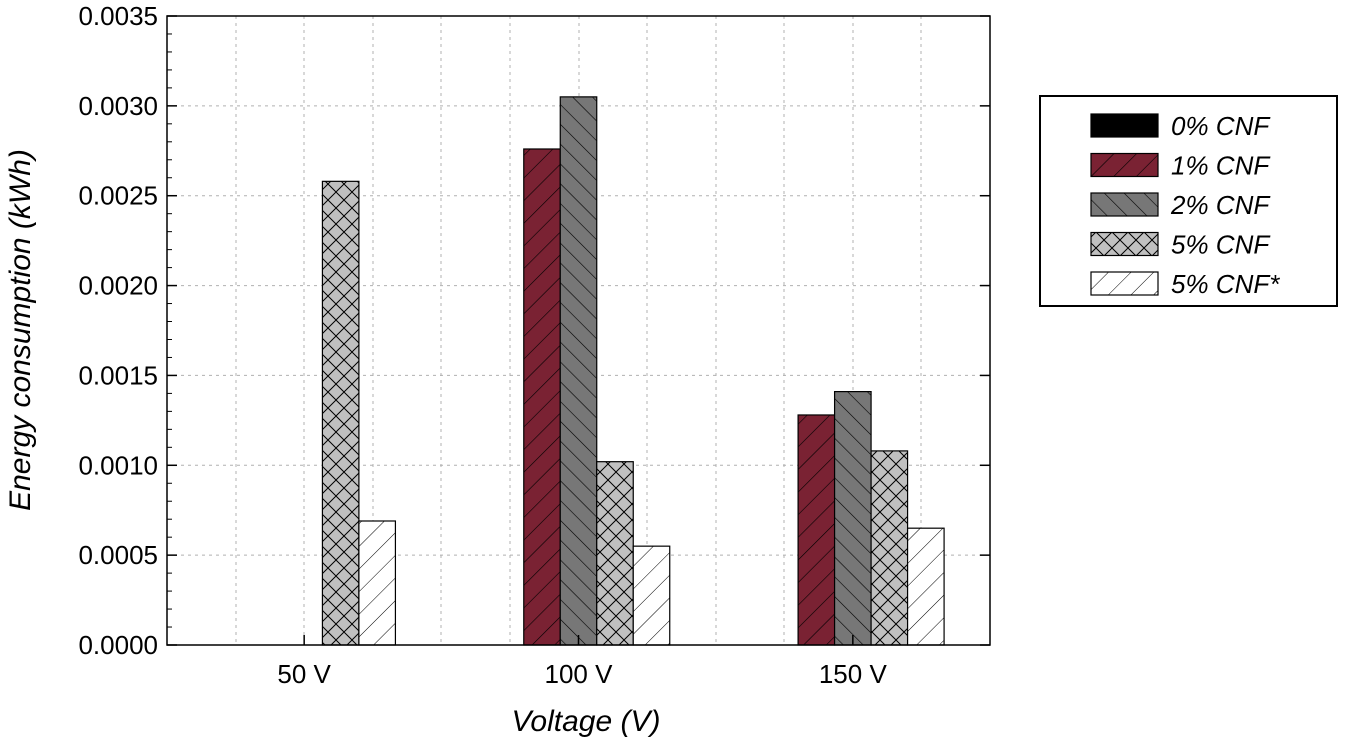 This screenshot has height=741, width=1350. Describe the element at coordinates (586, 721) in the screenshot. I see `x-axis-title: Voltage (V)` at that location.